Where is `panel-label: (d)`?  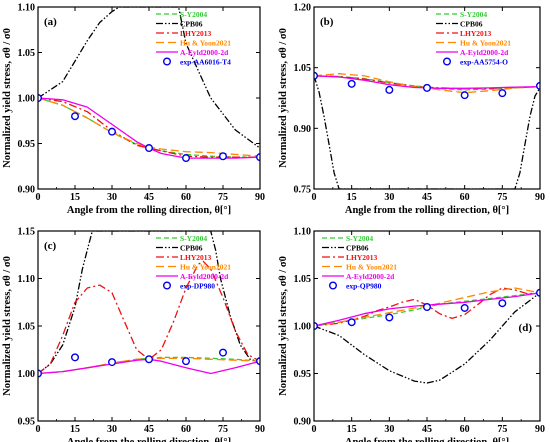 panel-label: (d) is located at coordinates (526, 328).